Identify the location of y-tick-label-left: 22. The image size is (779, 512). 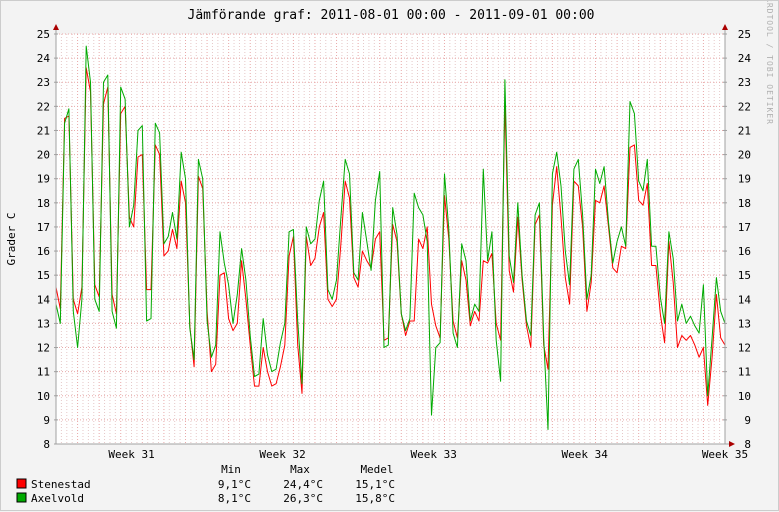
(43, 106).